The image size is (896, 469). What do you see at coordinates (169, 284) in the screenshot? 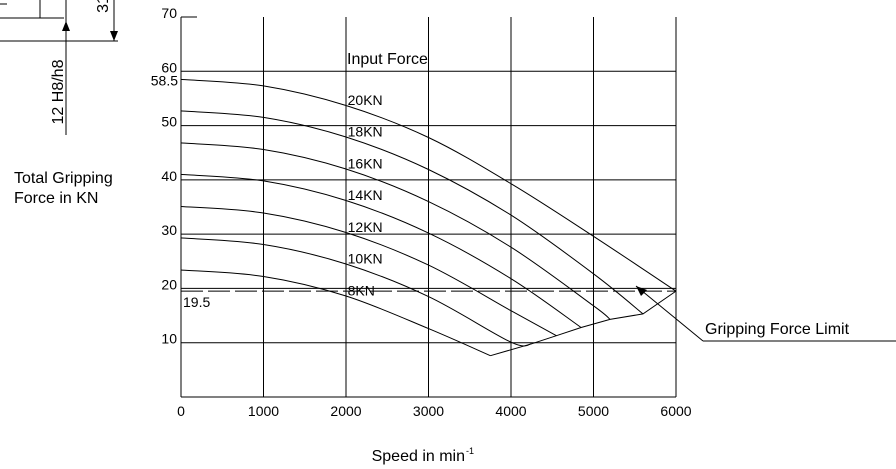
I see `y-tick-label-20: 20` at bounding box center [169, 284].